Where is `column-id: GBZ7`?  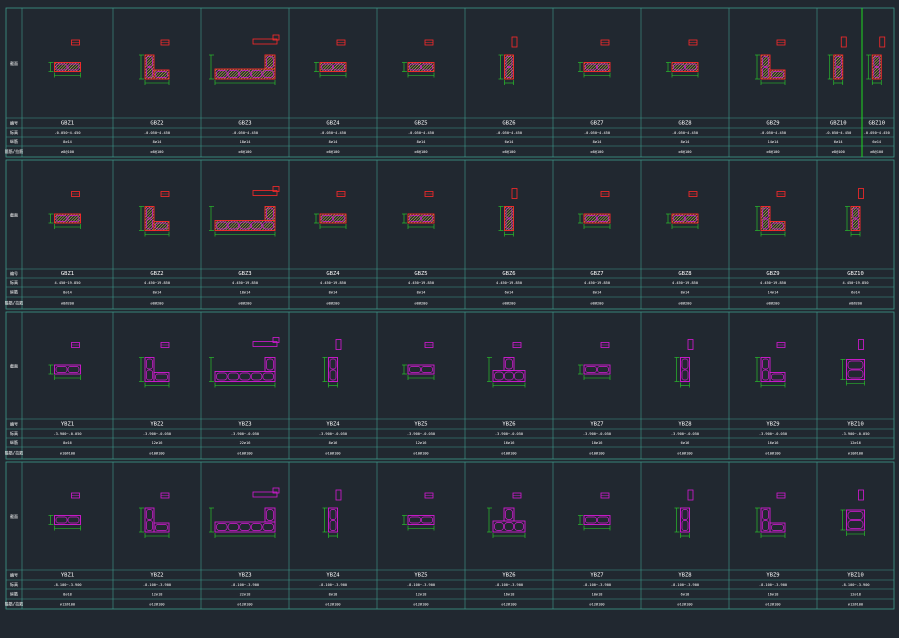 column-id: GBZ7 is located at coordinates (596, 124).